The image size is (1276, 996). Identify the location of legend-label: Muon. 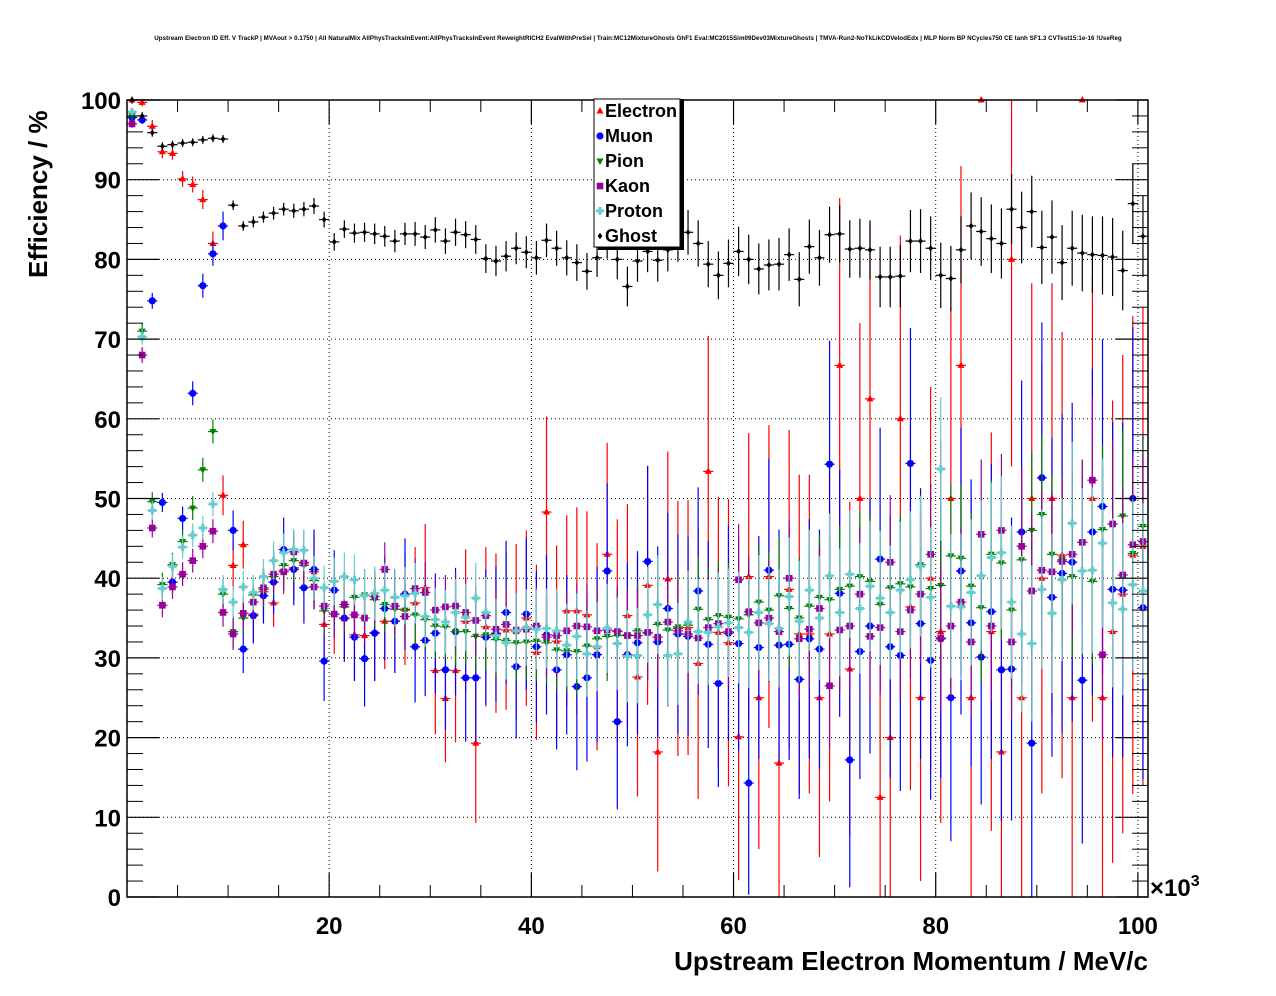
(629, 136).